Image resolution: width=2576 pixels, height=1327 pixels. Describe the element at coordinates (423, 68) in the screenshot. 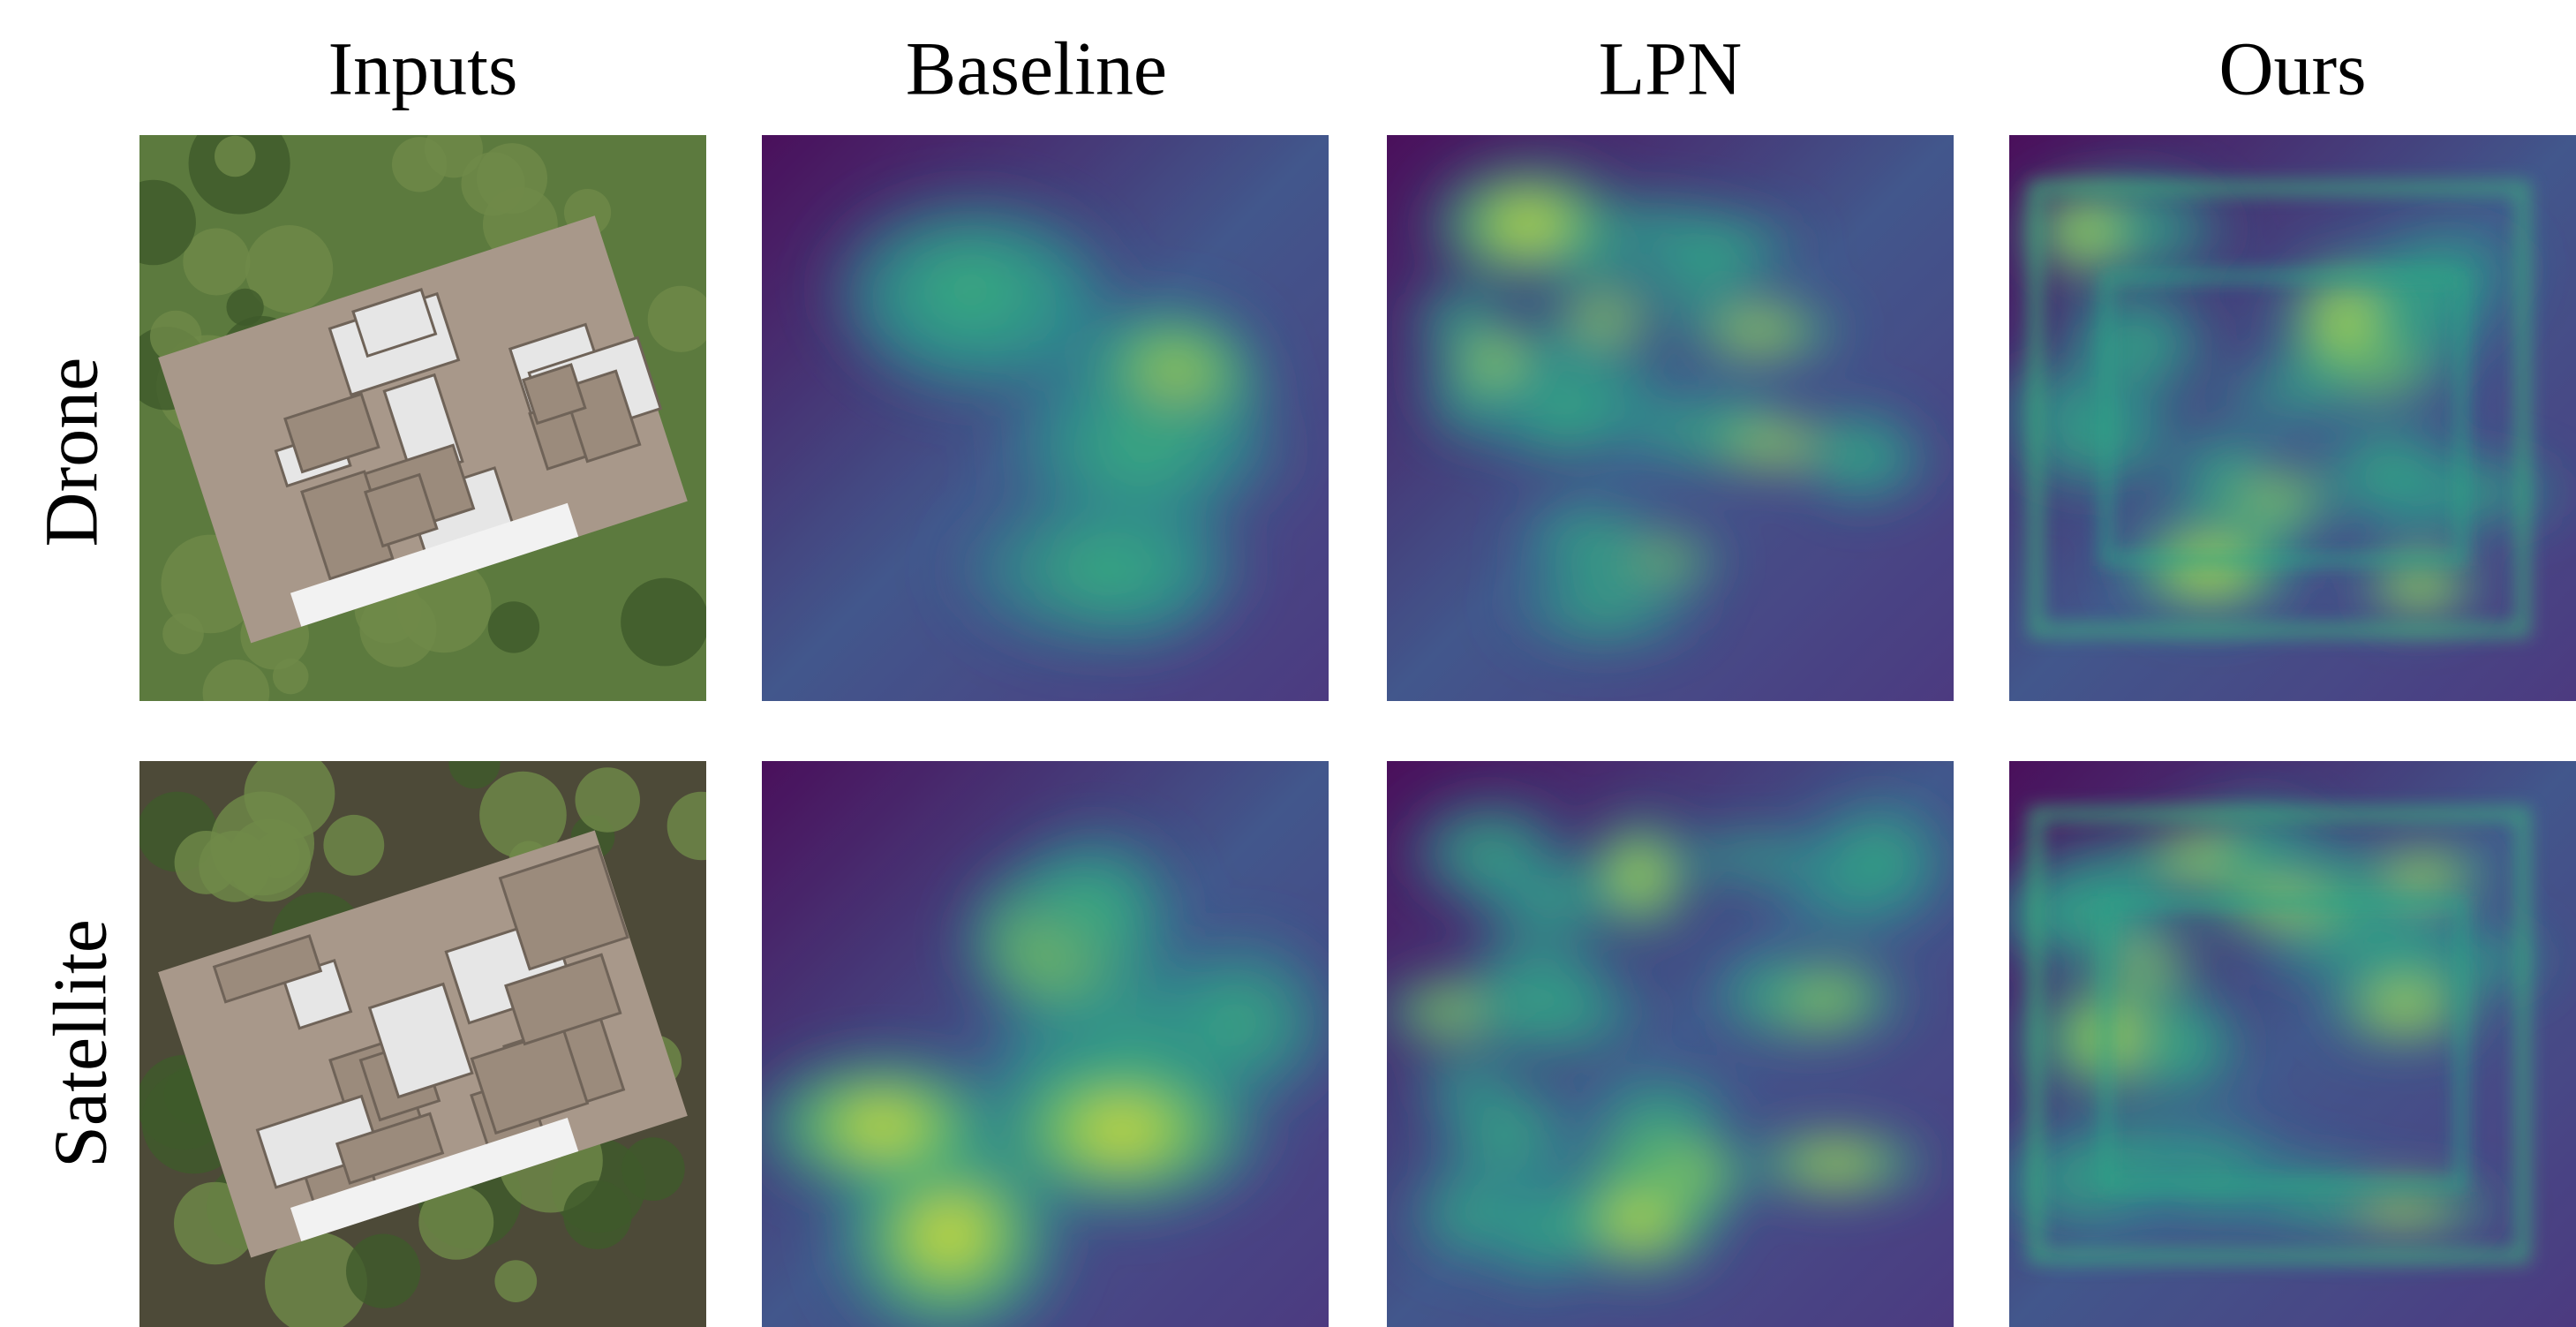

I see `column-header: Inputs` at that location.